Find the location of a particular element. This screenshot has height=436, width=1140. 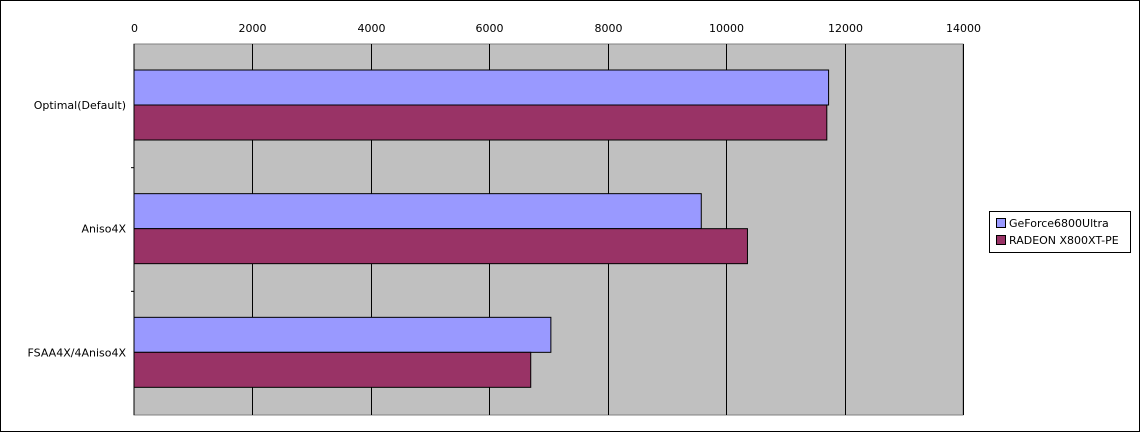

y-axis-labels: Optimal(Default) Aniso4X FSAA4X/4Aniso4X is located at coordinates (81, 229).